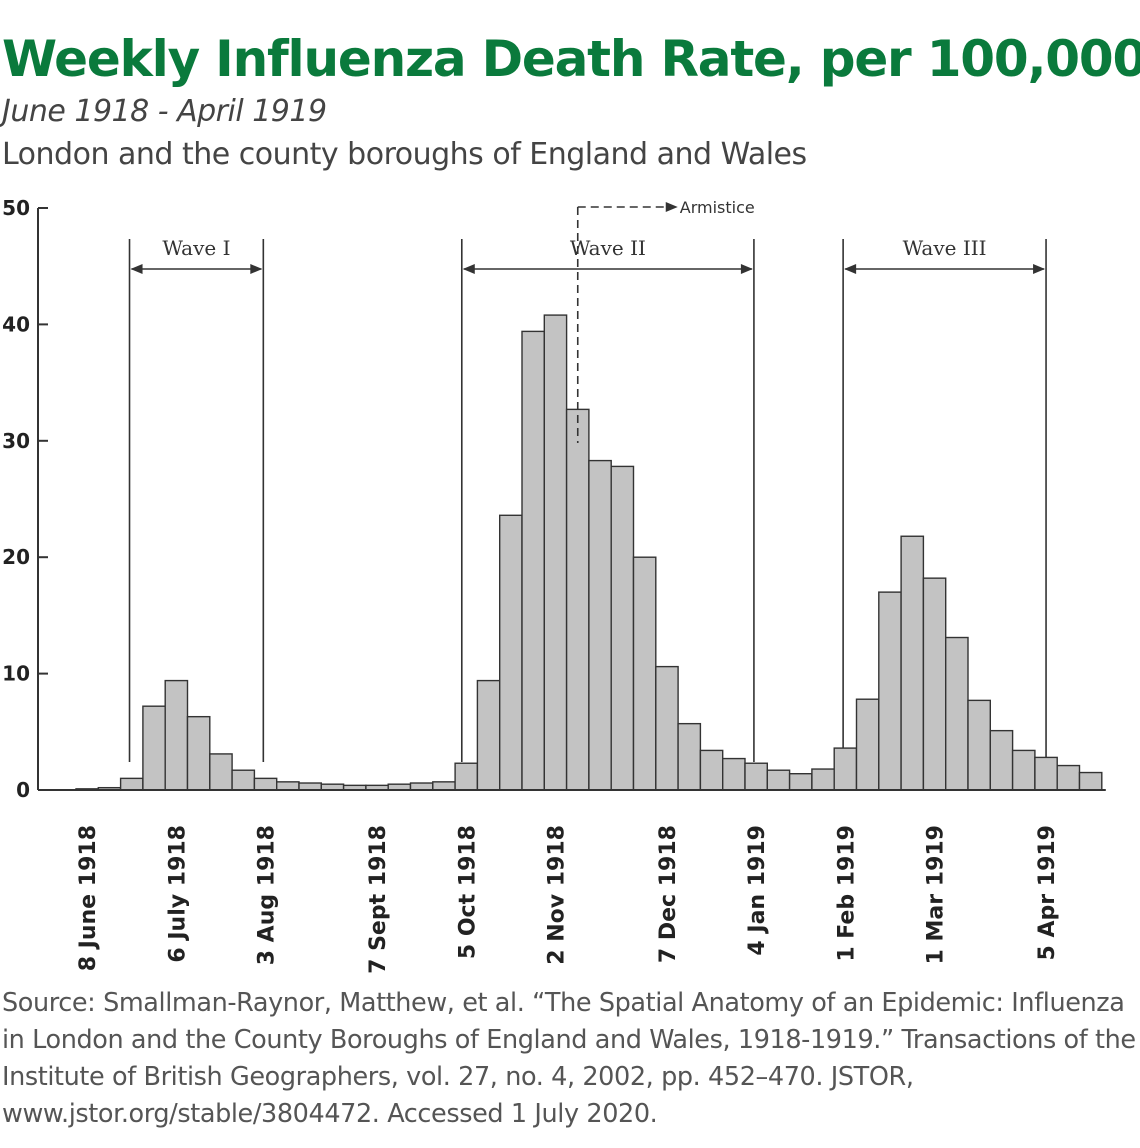  What do you see at coordinates (671, 207) in the screenshot?
I see `armistice-arrowhead` at bounding box center [671, 207].